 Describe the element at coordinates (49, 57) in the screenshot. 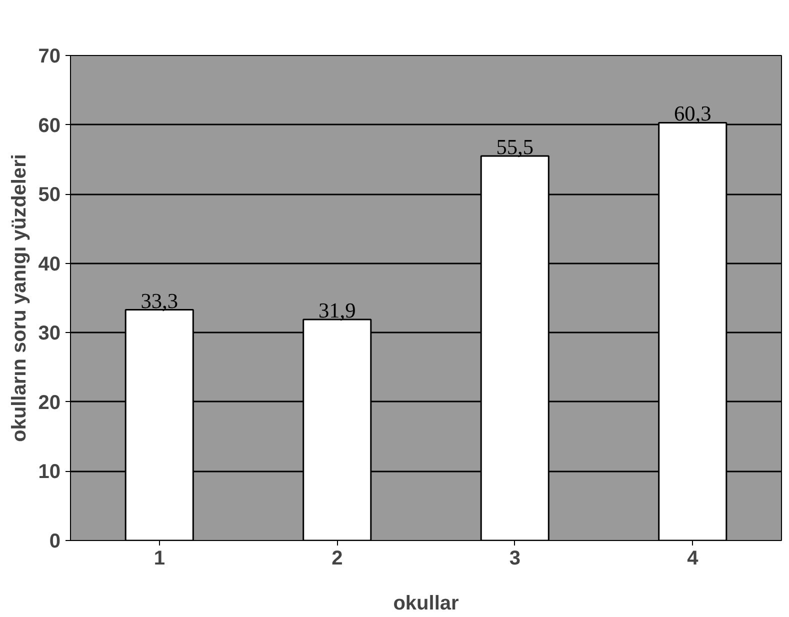

I see `y-tick-label: 70` at that location.